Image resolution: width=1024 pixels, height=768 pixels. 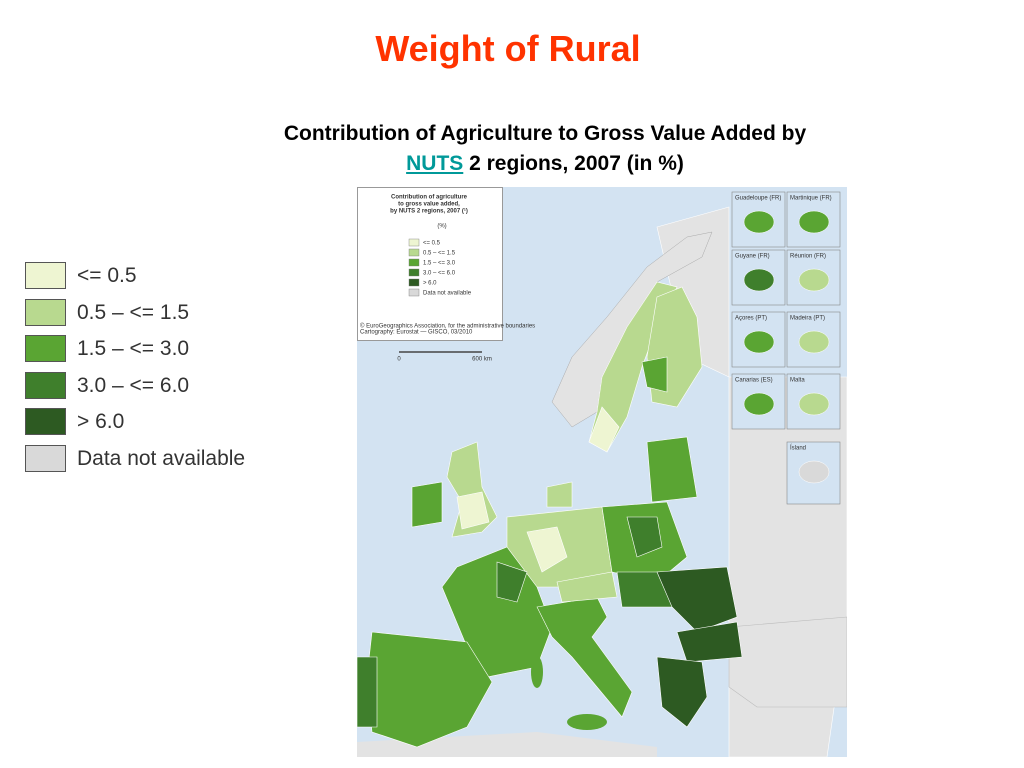 What do you see at coordinates (430, 284) in the screenshot?
I see `map-legend-label: > 6.0` at bounding box center [430, 284].